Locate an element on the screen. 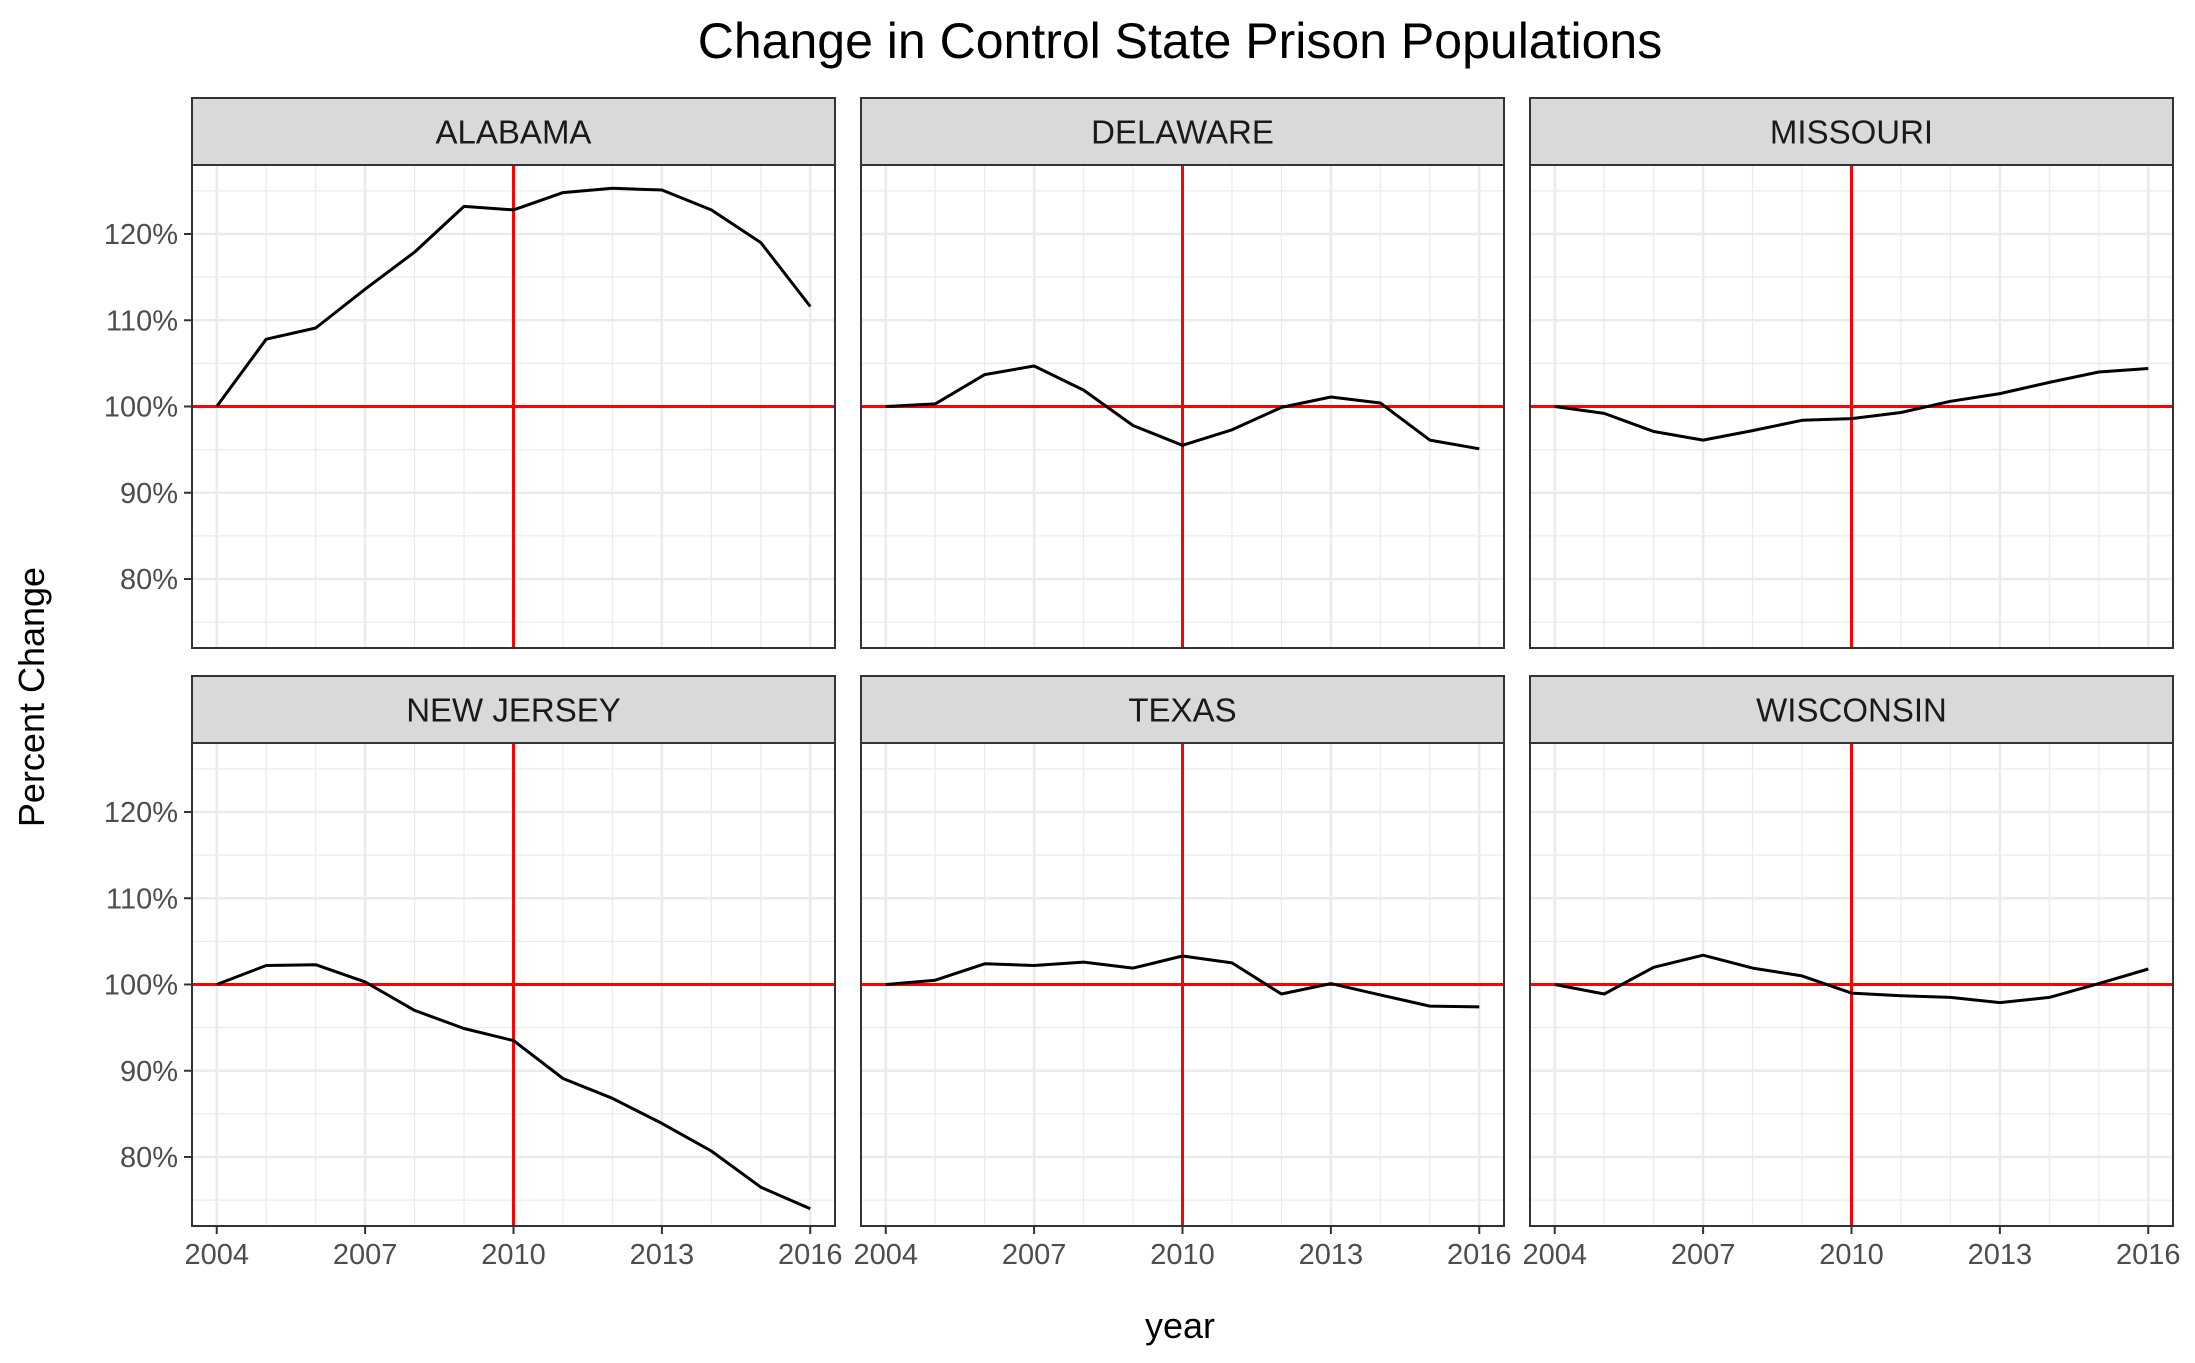 This screenshot has height=1363, width=2195. series-line-missouri is located at coordinates (1851, 404).